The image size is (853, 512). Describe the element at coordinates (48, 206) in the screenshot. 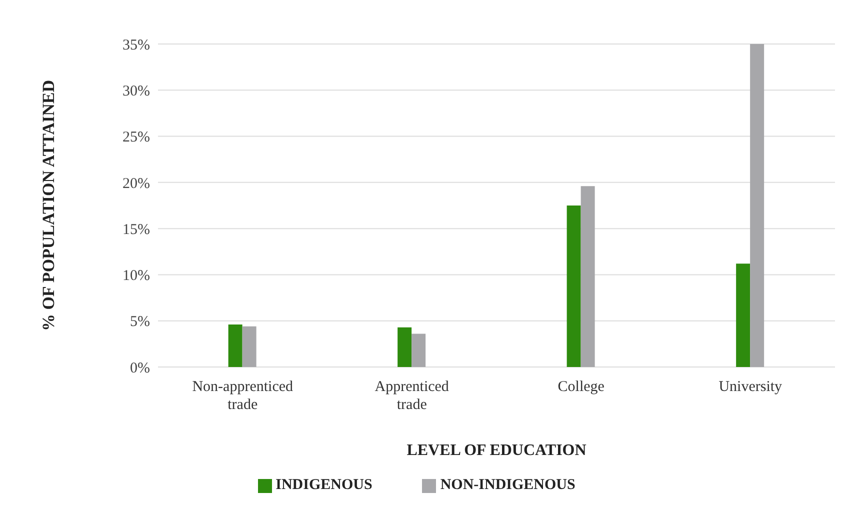

I see `y-axis-title: % OF POPULATION ATTAINED` at that location.